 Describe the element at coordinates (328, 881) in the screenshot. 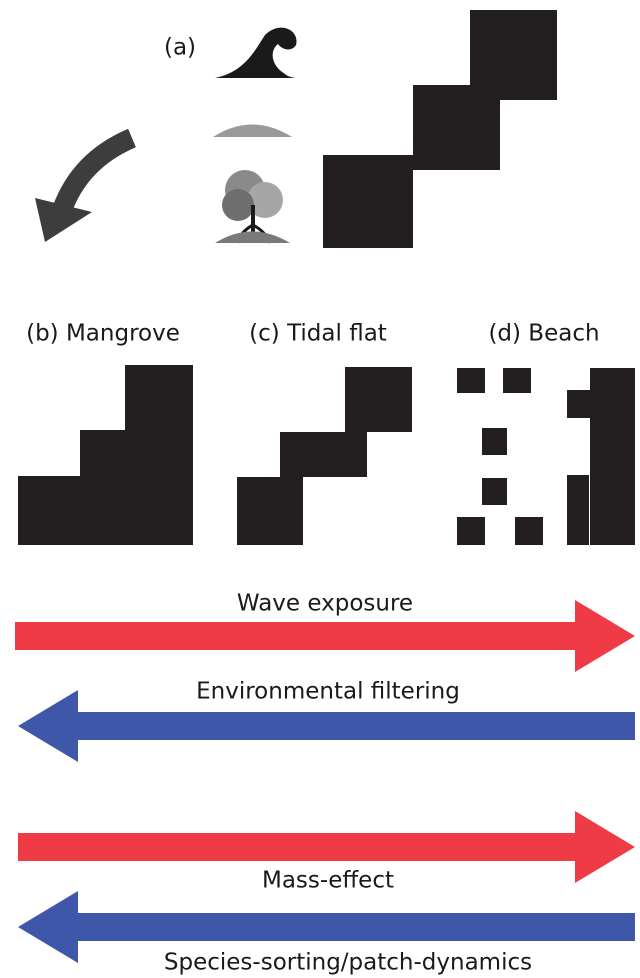

I see `gradient-label: Mass-effect` at that location.